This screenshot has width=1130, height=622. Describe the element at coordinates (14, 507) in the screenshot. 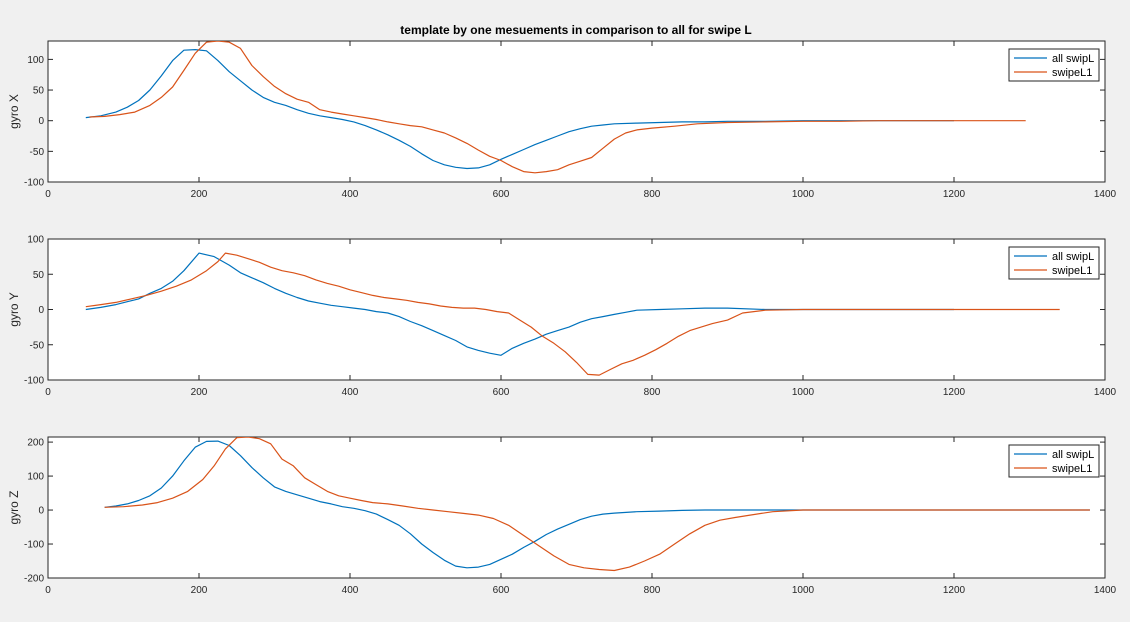

I see `y-axis-label: gyro Z` at that location.